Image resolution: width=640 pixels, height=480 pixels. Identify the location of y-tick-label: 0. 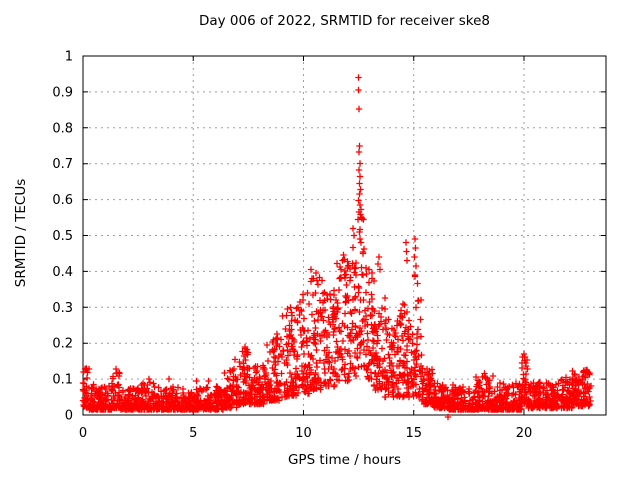
(69, 416).